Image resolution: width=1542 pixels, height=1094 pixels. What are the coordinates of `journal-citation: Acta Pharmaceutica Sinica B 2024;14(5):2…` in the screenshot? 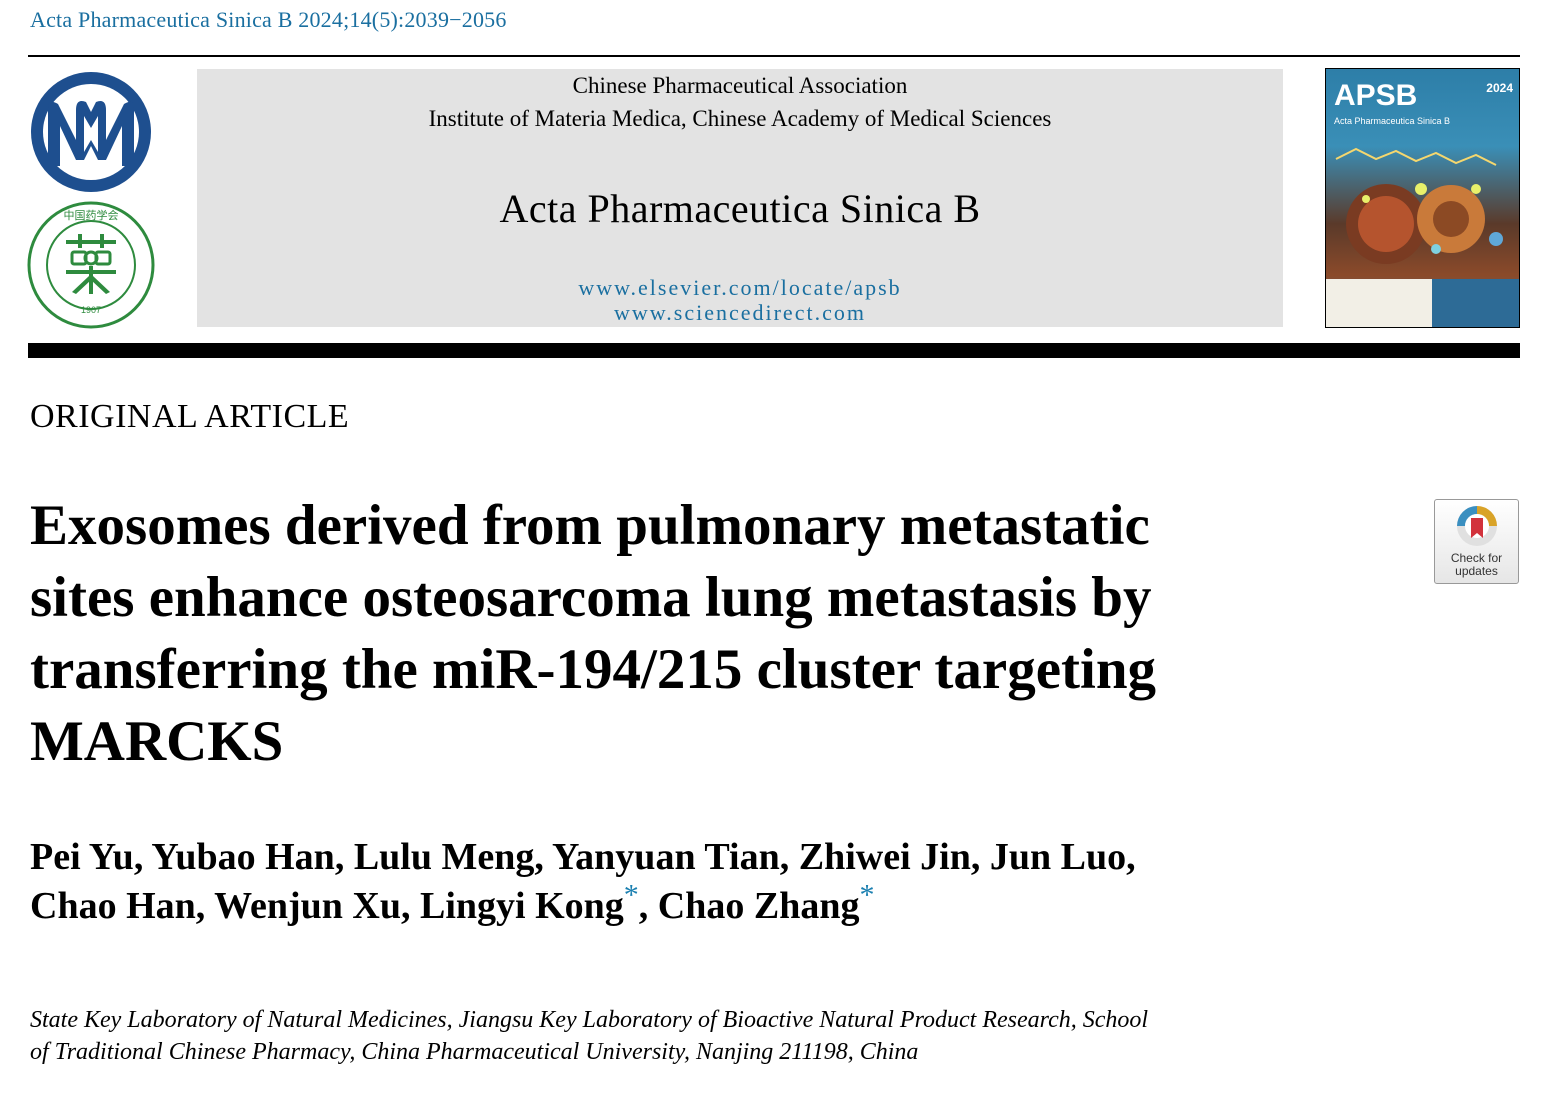 It's located at (268, 19).